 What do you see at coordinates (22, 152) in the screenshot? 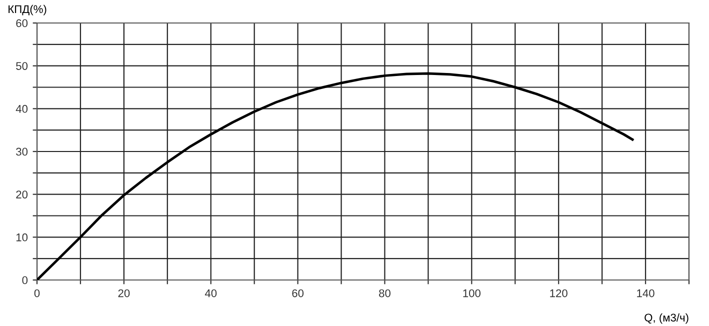
I see `y-tick-label: 30` at bounding box center [22, 152].